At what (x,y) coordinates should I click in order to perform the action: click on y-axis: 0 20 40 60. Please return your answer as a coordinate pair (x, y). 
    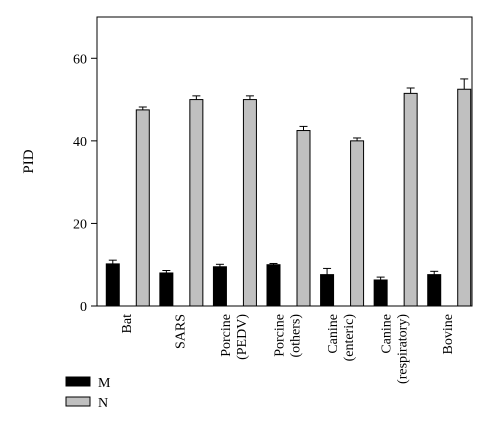
    Looking at the image, I should click on (85, 183).